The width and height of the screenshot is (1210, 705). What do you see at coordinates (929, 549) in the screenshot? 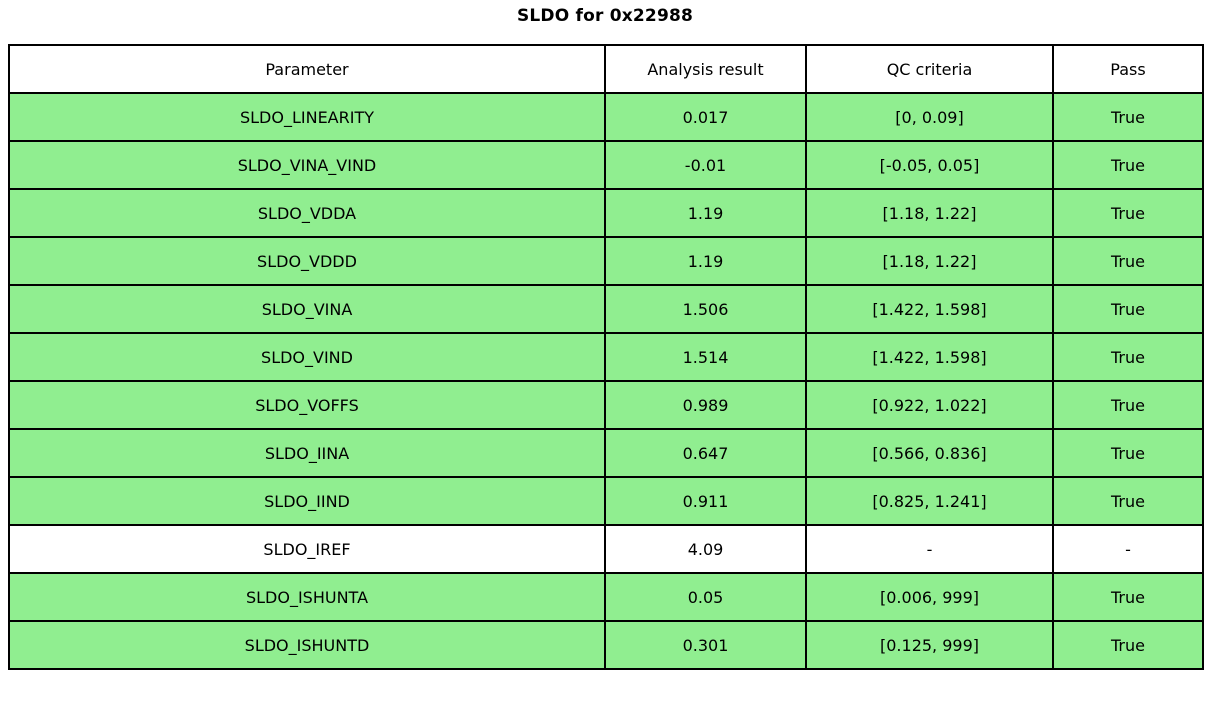
I see `criteria-cell: -` at bounding box center [929, 549].